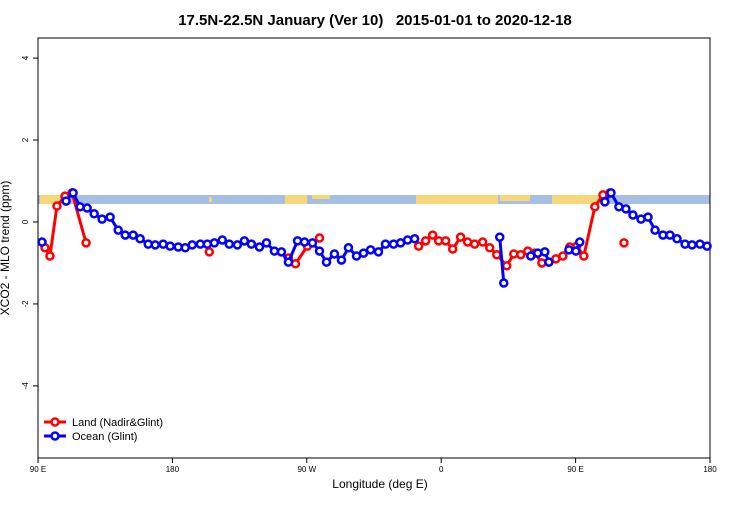 The height and width of the screenshot is (505, 750). I want to click on y-tick-label: 2, so click(25, 139).